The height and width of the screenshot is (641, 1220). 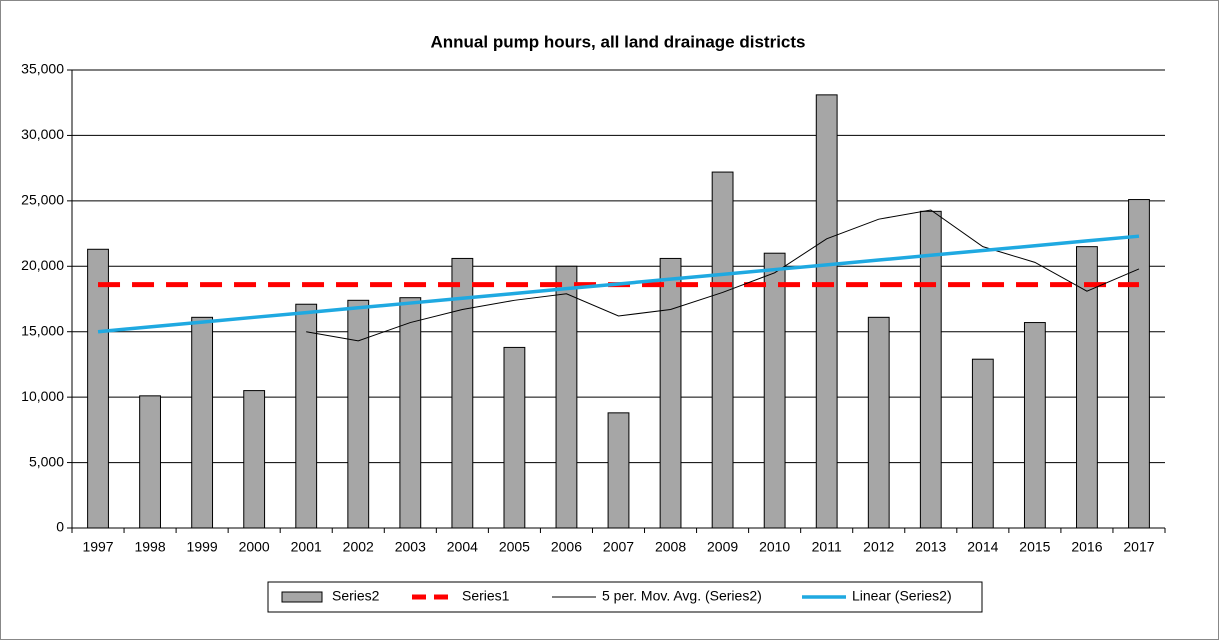 I want to click on x-tick-label: 2007, so click(x=618, y=547).